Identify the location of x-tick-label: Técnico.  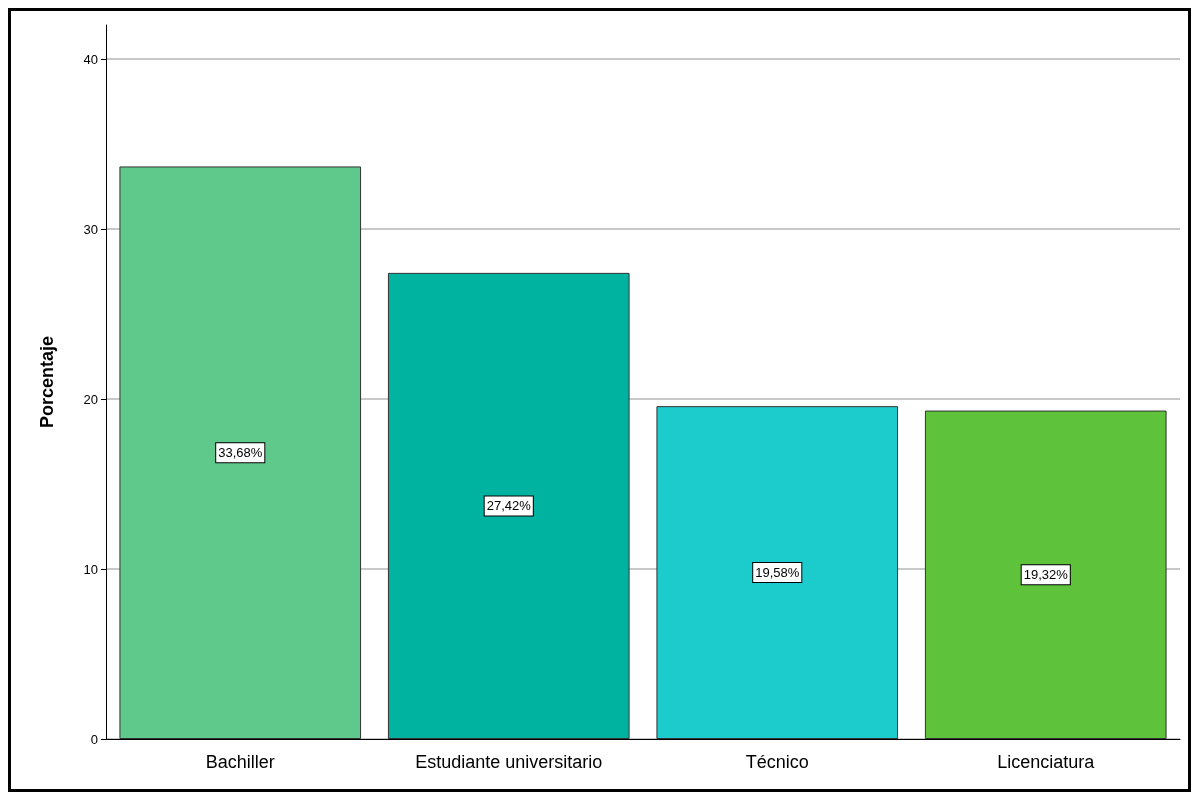
(777, 762).